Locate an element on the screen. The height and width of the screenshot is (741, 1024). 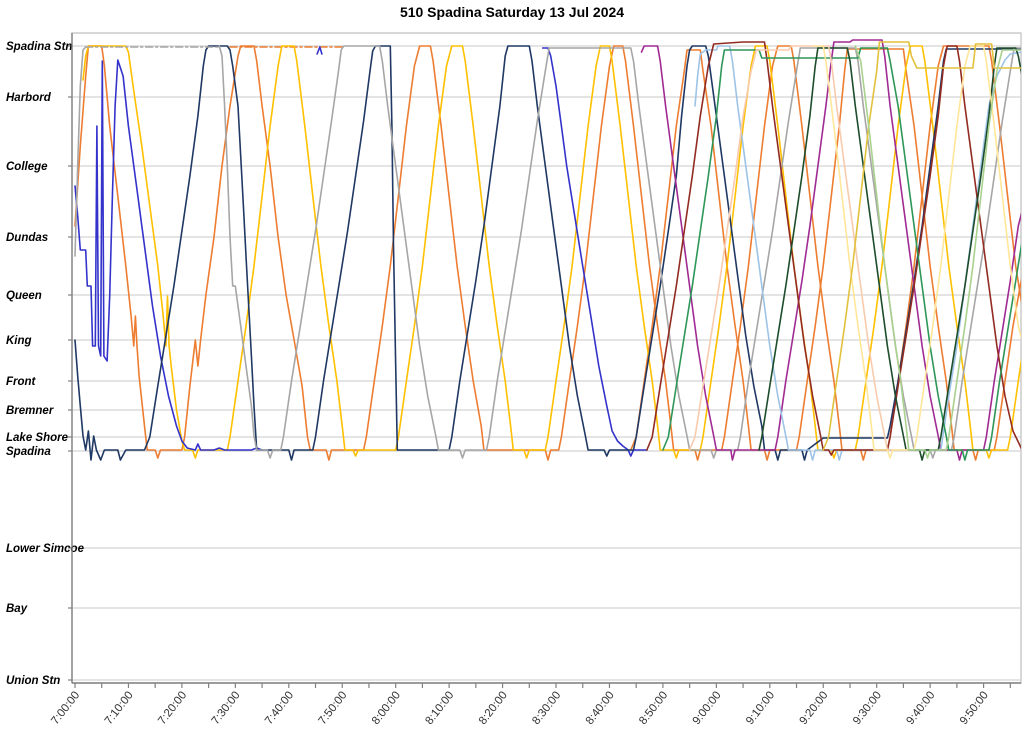
x-tick-label-9-00-00: 9:00:00 is located at coordinates (707, 708).